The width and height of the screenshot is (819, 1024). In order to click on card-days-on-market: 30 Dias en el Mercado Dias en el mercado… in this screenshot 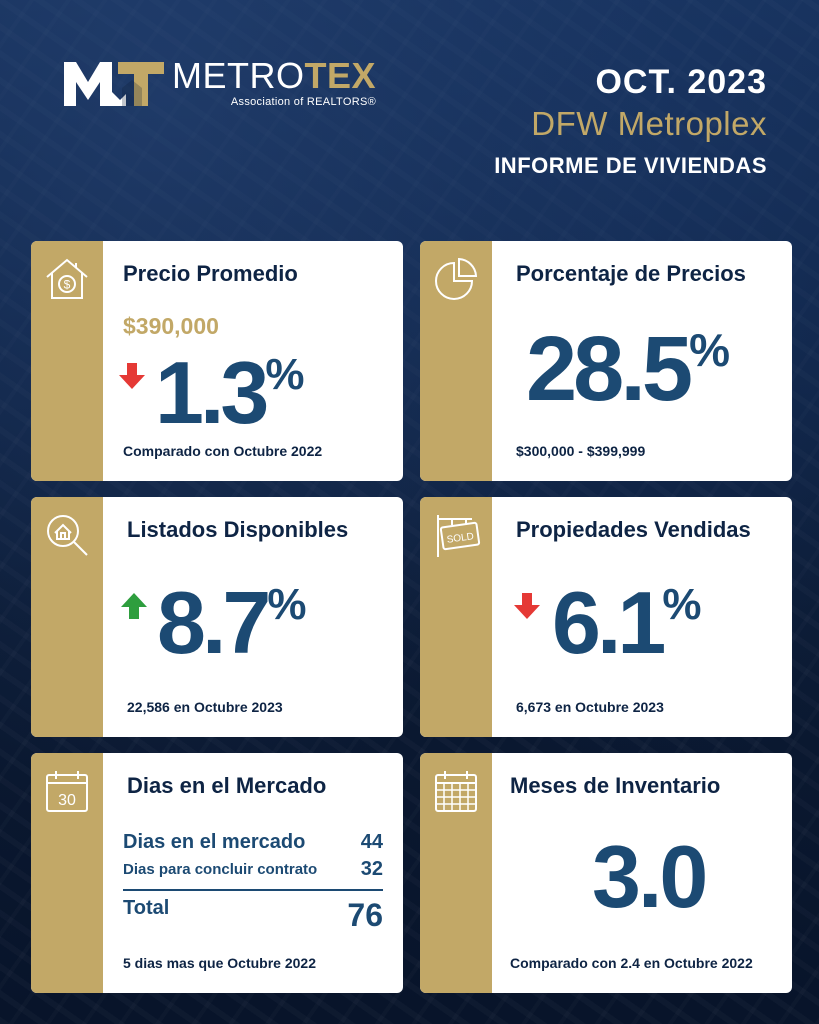, I will do `click(217, 873)`.